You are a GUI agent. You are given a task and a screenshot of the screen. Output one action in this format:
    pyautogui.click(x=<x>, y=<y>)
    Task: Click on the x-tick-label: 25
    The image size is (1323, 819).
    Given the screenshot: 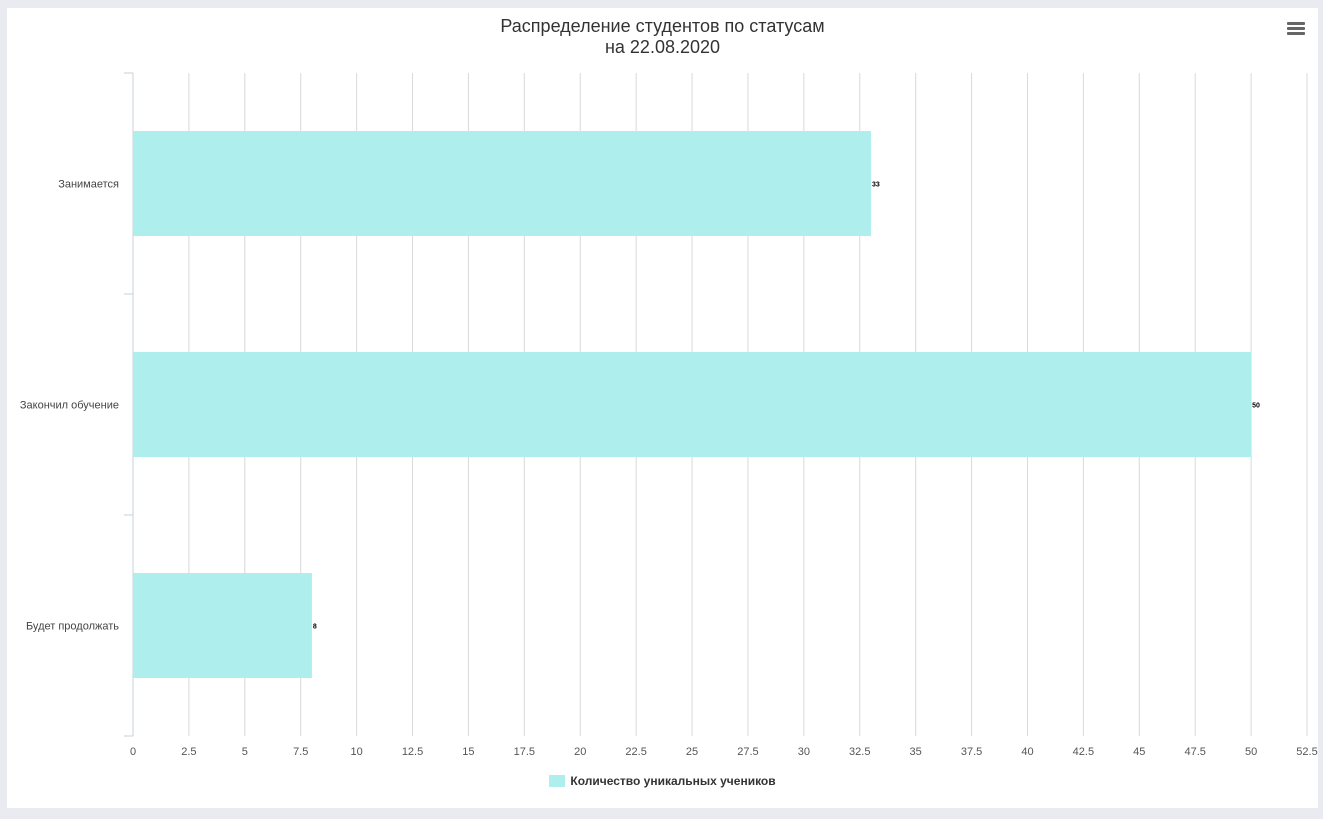 What is the action you would take?
    pyautogui.click(x=692, y=752)
    